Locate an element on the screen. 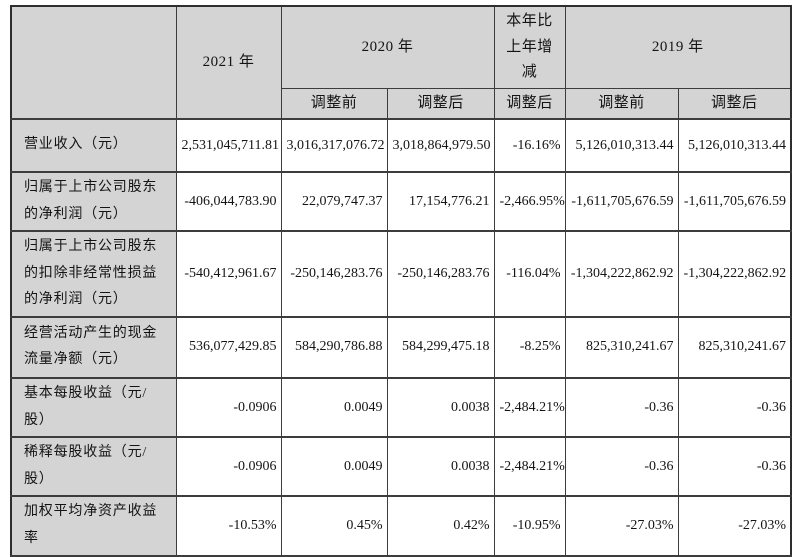 This screenshot has height=557, width=800. cell-2020-pre: -250,146,283.76 is located at coordinates (334, 274).